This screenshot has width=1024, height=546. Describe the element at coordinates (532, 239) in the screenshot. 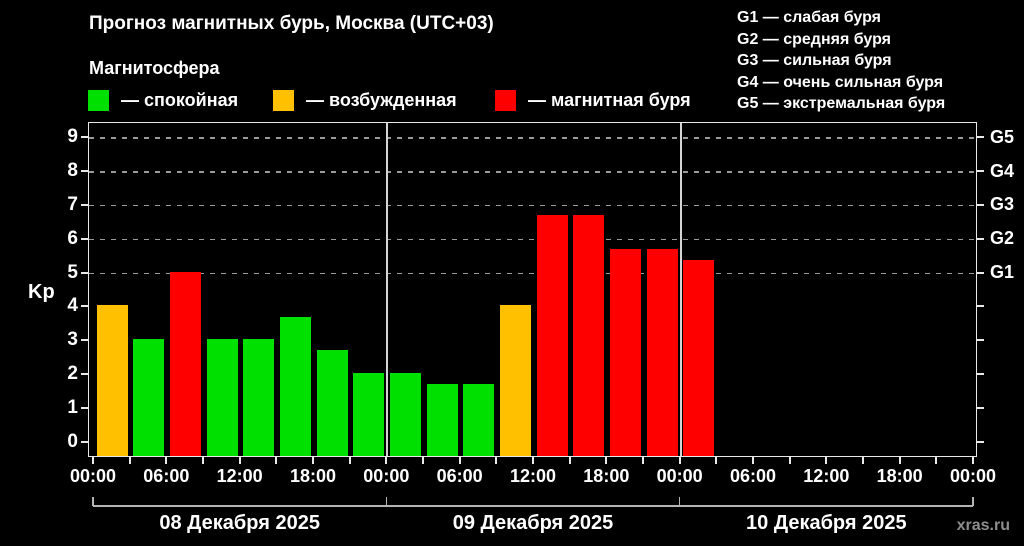

I see `gridline-kp6` at that location.